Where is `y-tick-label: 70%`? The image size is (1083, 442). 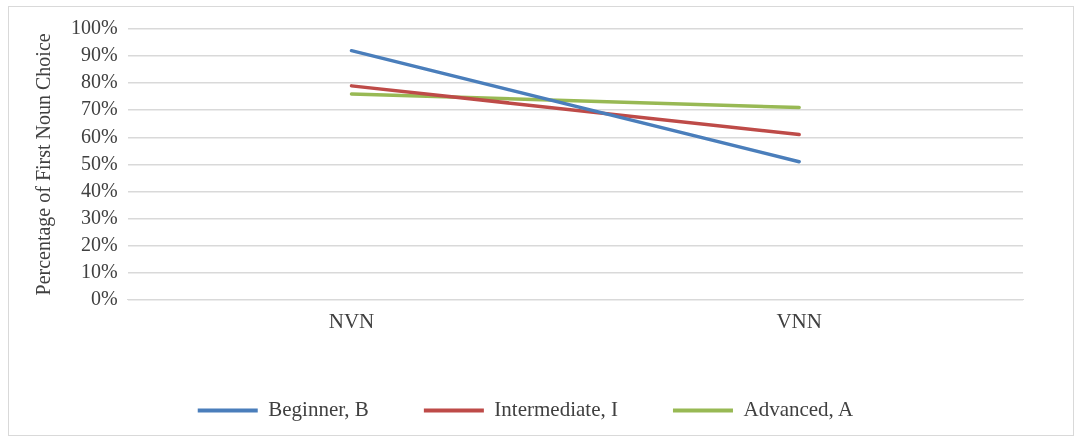
y-tick-label: 70% is located at coordinates (99, 108).